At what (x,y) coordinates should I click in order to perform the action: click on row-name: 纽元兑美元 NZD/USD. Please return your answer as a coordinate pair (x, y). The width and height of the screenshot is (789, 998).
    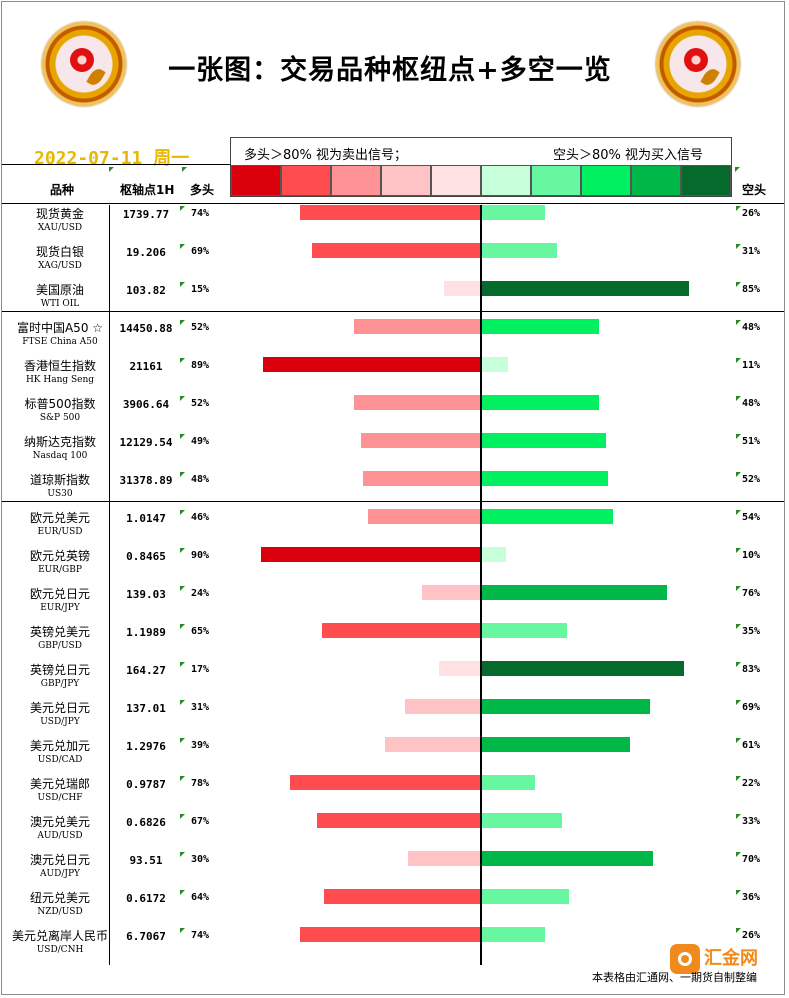
    Looking at the image, I should click on (60, 905).